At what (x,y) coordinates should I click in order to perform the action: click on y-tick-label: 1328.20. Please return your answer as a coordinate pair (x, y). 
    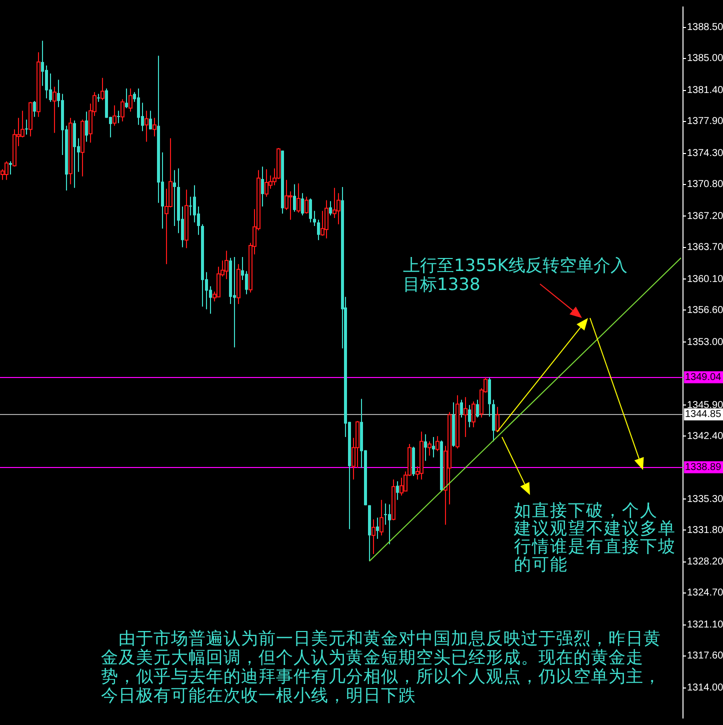
    Looking at the image, I should click on (705, 562).